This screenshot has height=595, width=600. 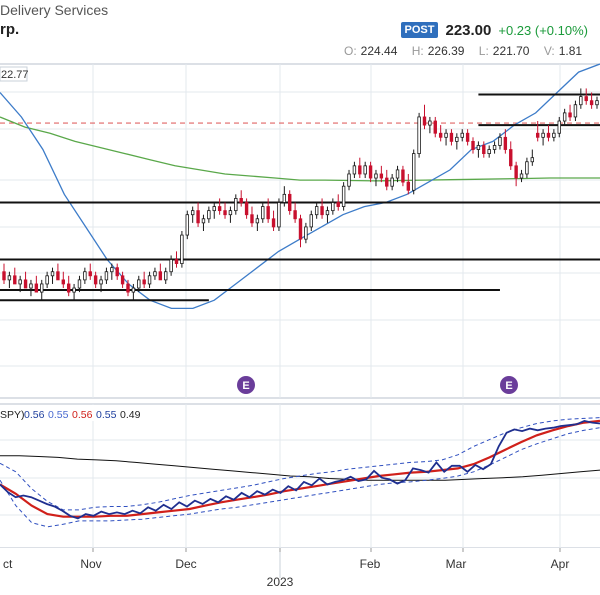 I want to click on x-tick-label-5: Apr, so click(x=560, y=564).